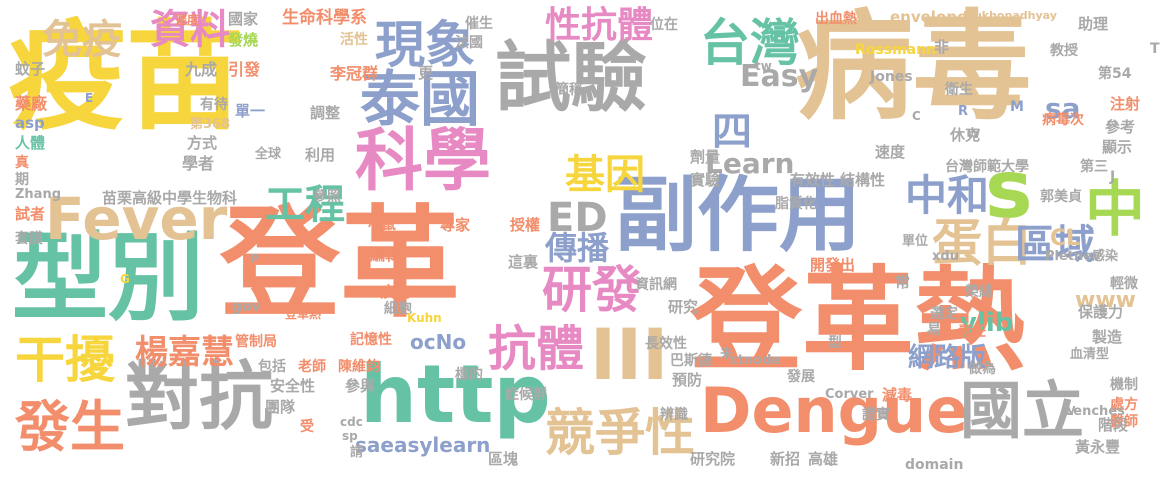 The height and width of the screenshot is (482, 1175). I want to click on cloud-word: 期, so click(22, 180).